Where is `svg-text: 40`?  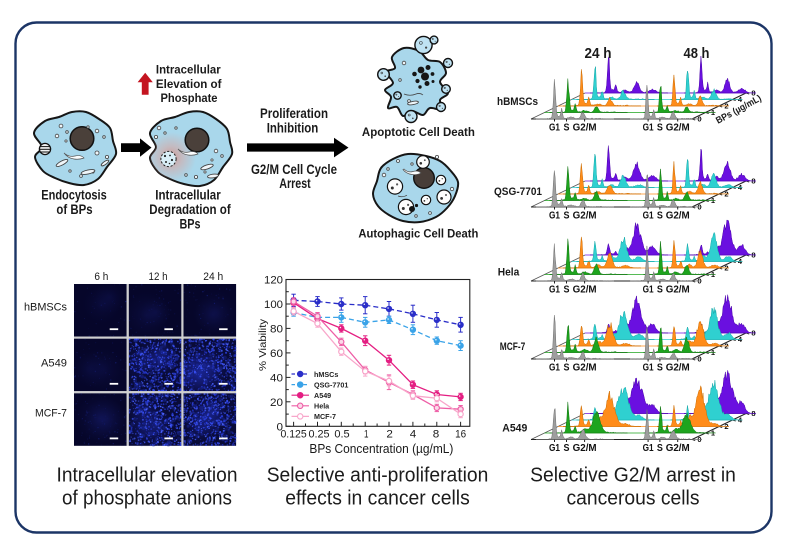 svg-text: 40 is located at coordinates (276, 378).